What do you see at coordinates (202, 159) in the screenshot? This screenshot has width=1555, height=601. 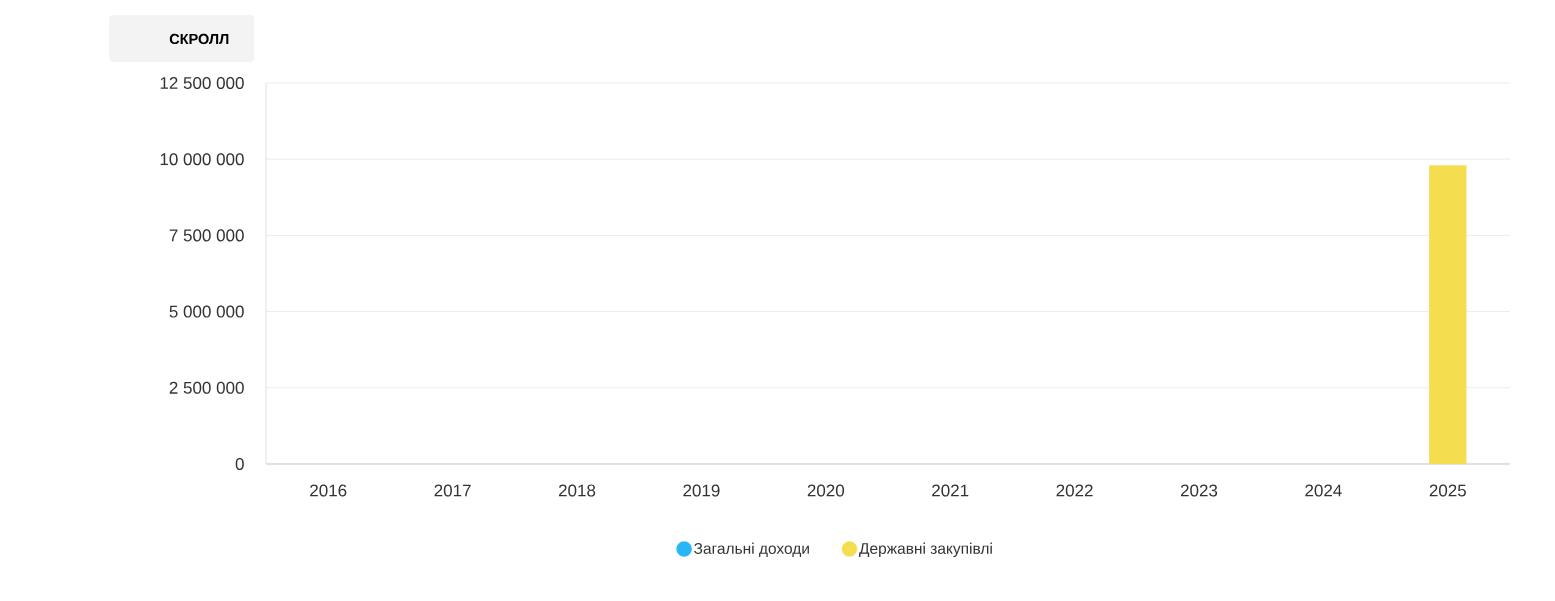 I see `y-tick-label: 10 000 000` at bounding box center [202, 159].